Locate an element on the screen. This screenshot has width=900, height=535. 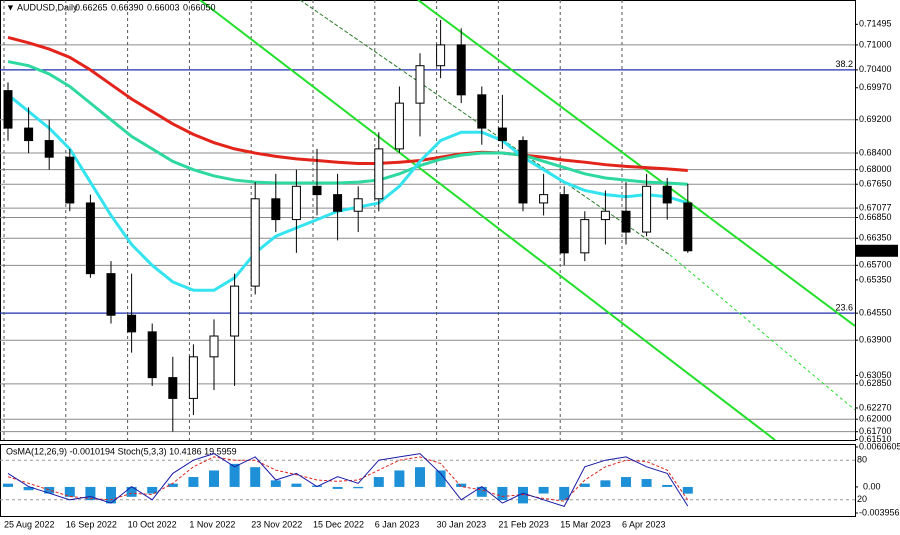
indicator-panel is located at coordinates (428, 480).